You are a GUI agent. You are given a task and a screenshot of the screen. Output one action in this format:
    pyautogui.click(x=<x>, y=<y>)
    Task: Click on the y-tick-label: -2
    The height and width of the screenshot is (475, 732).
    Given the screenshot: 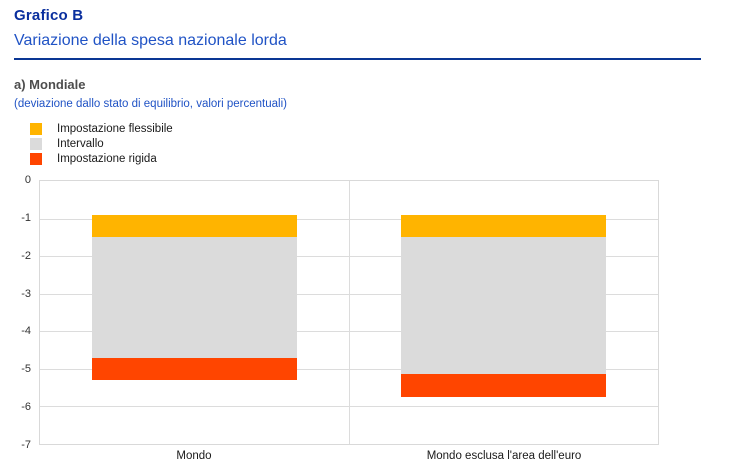 What is the action you would take?
    pyautogui.click(x=26, y=255)
    